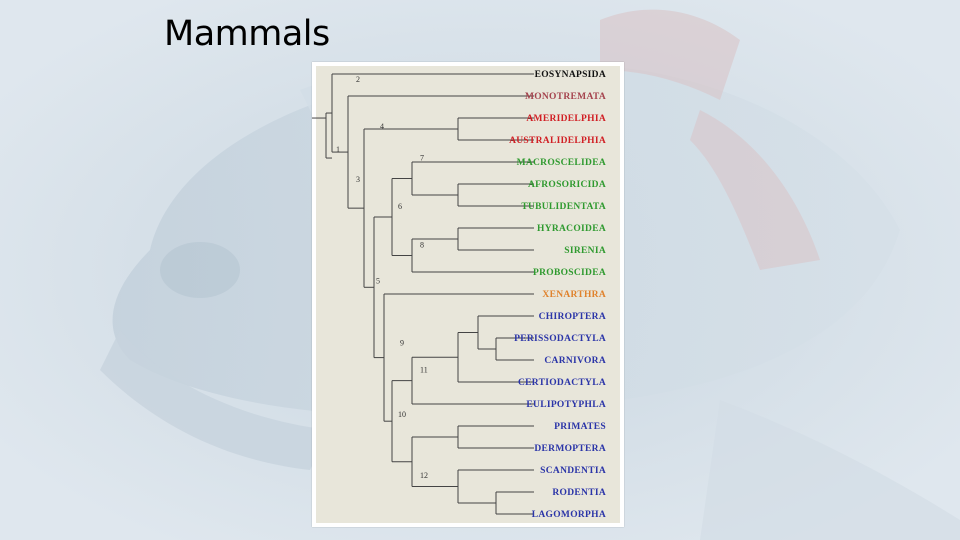  I want to click on taxon-label-lagomorpha: LAGOMORPHA, so click(569, 515).